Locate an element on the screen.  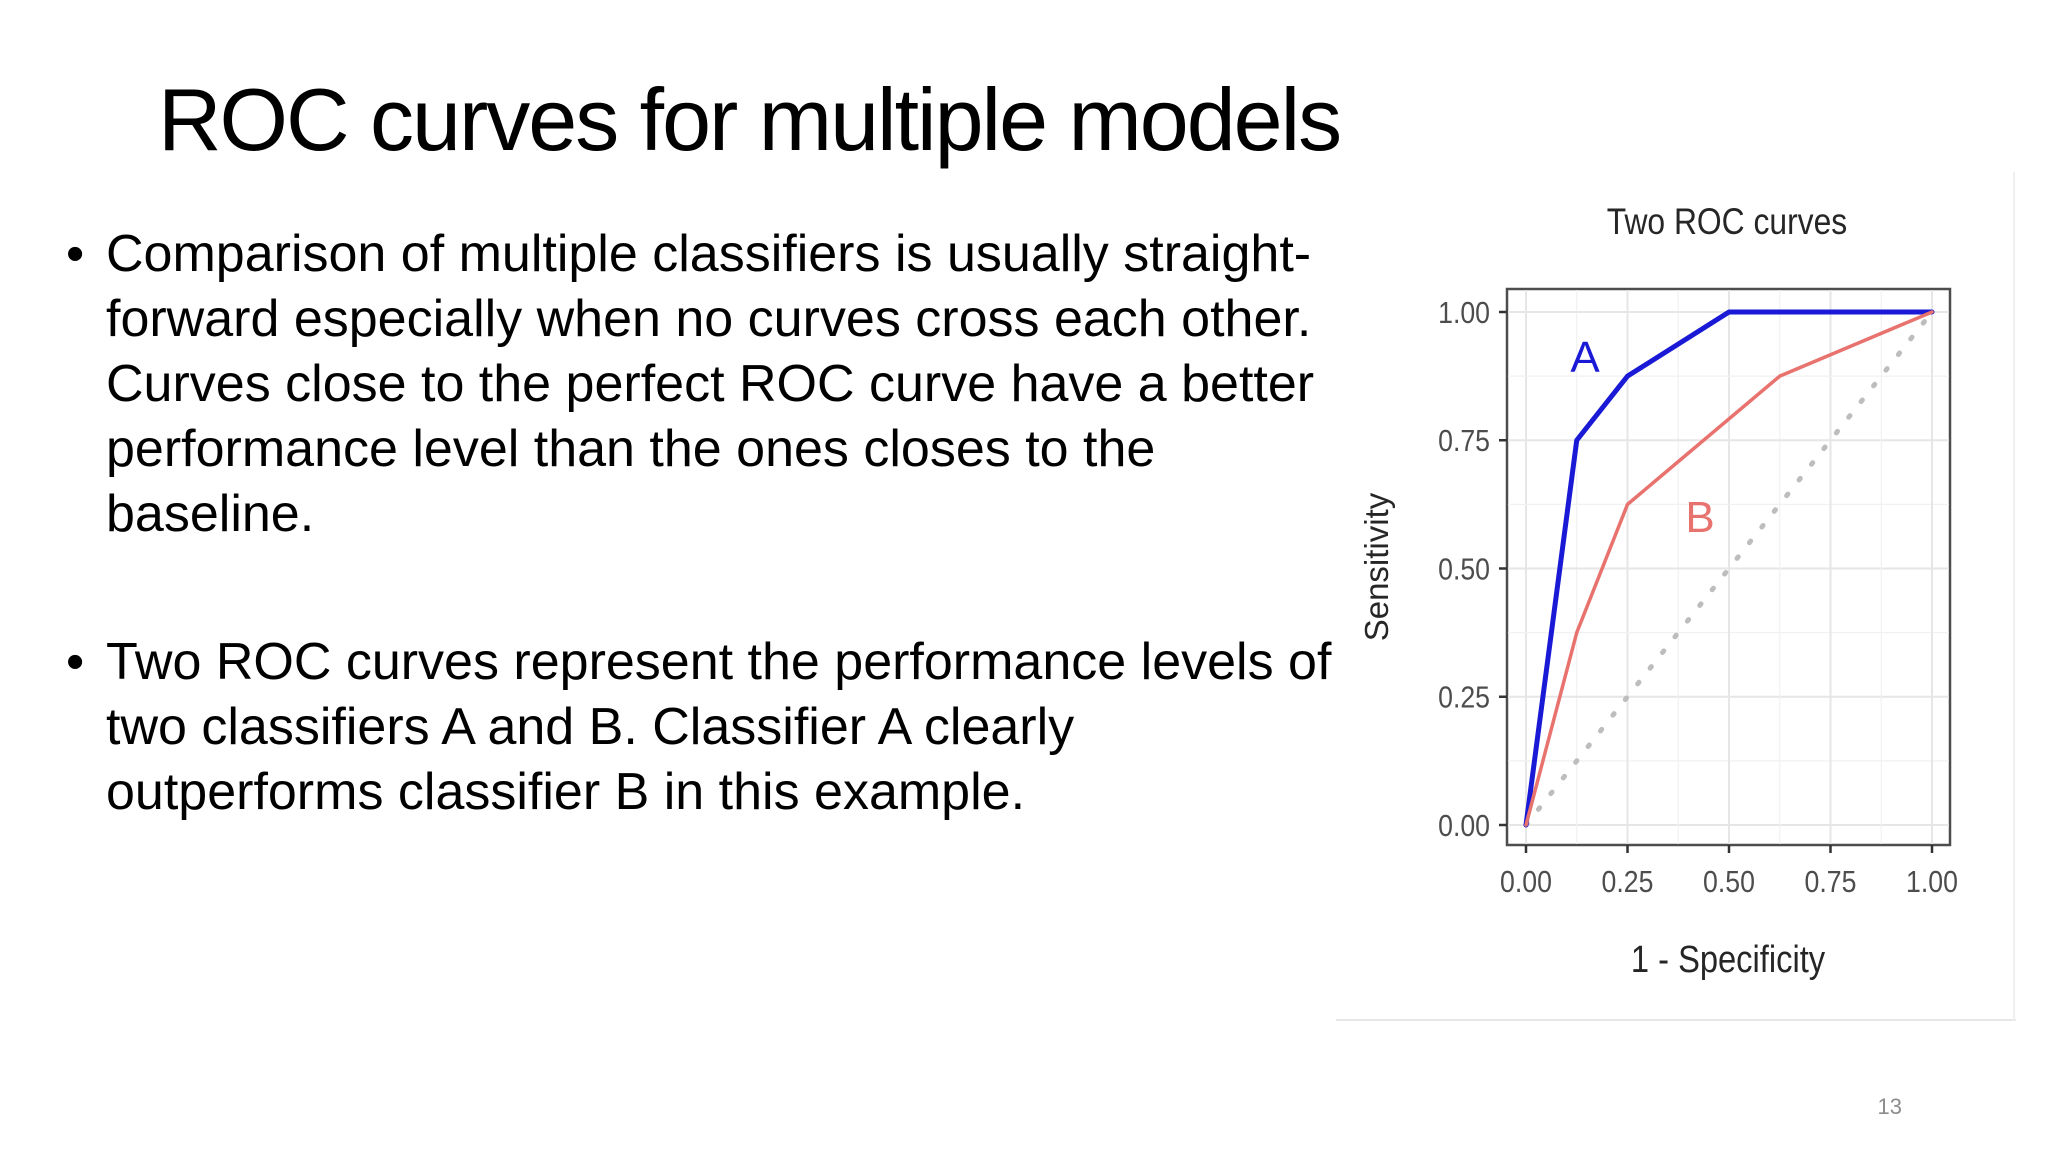
series is located at coordinates (1729, 568).